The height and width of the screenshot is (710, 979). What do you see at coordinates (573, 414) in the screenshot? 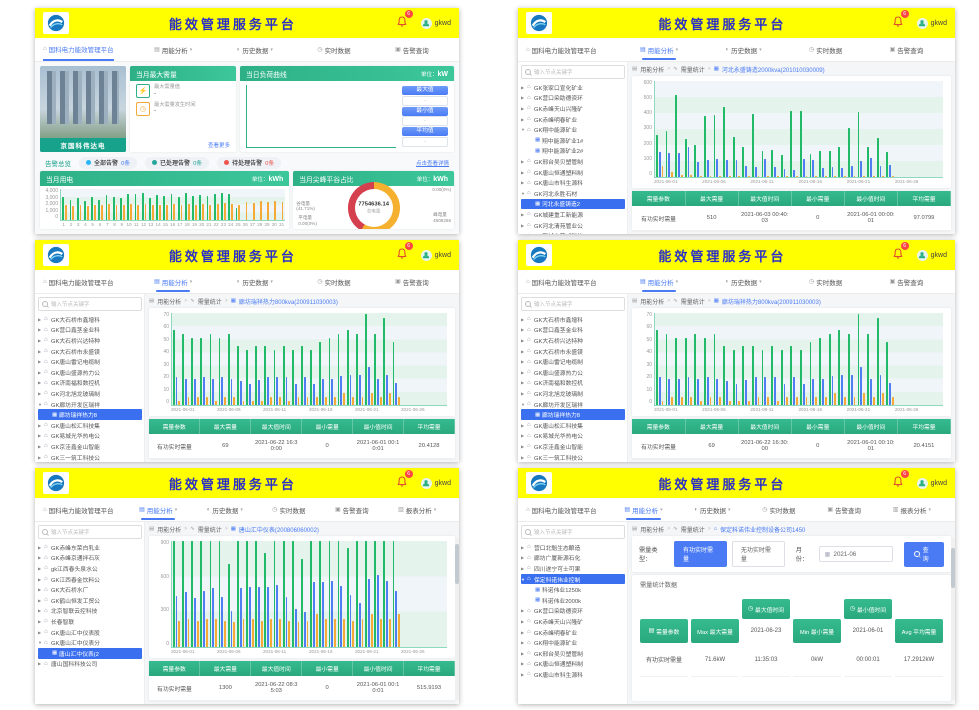
I see `tree-node: ▦ 廊坊瑞祥热力8` at bounding box center [573, 414].